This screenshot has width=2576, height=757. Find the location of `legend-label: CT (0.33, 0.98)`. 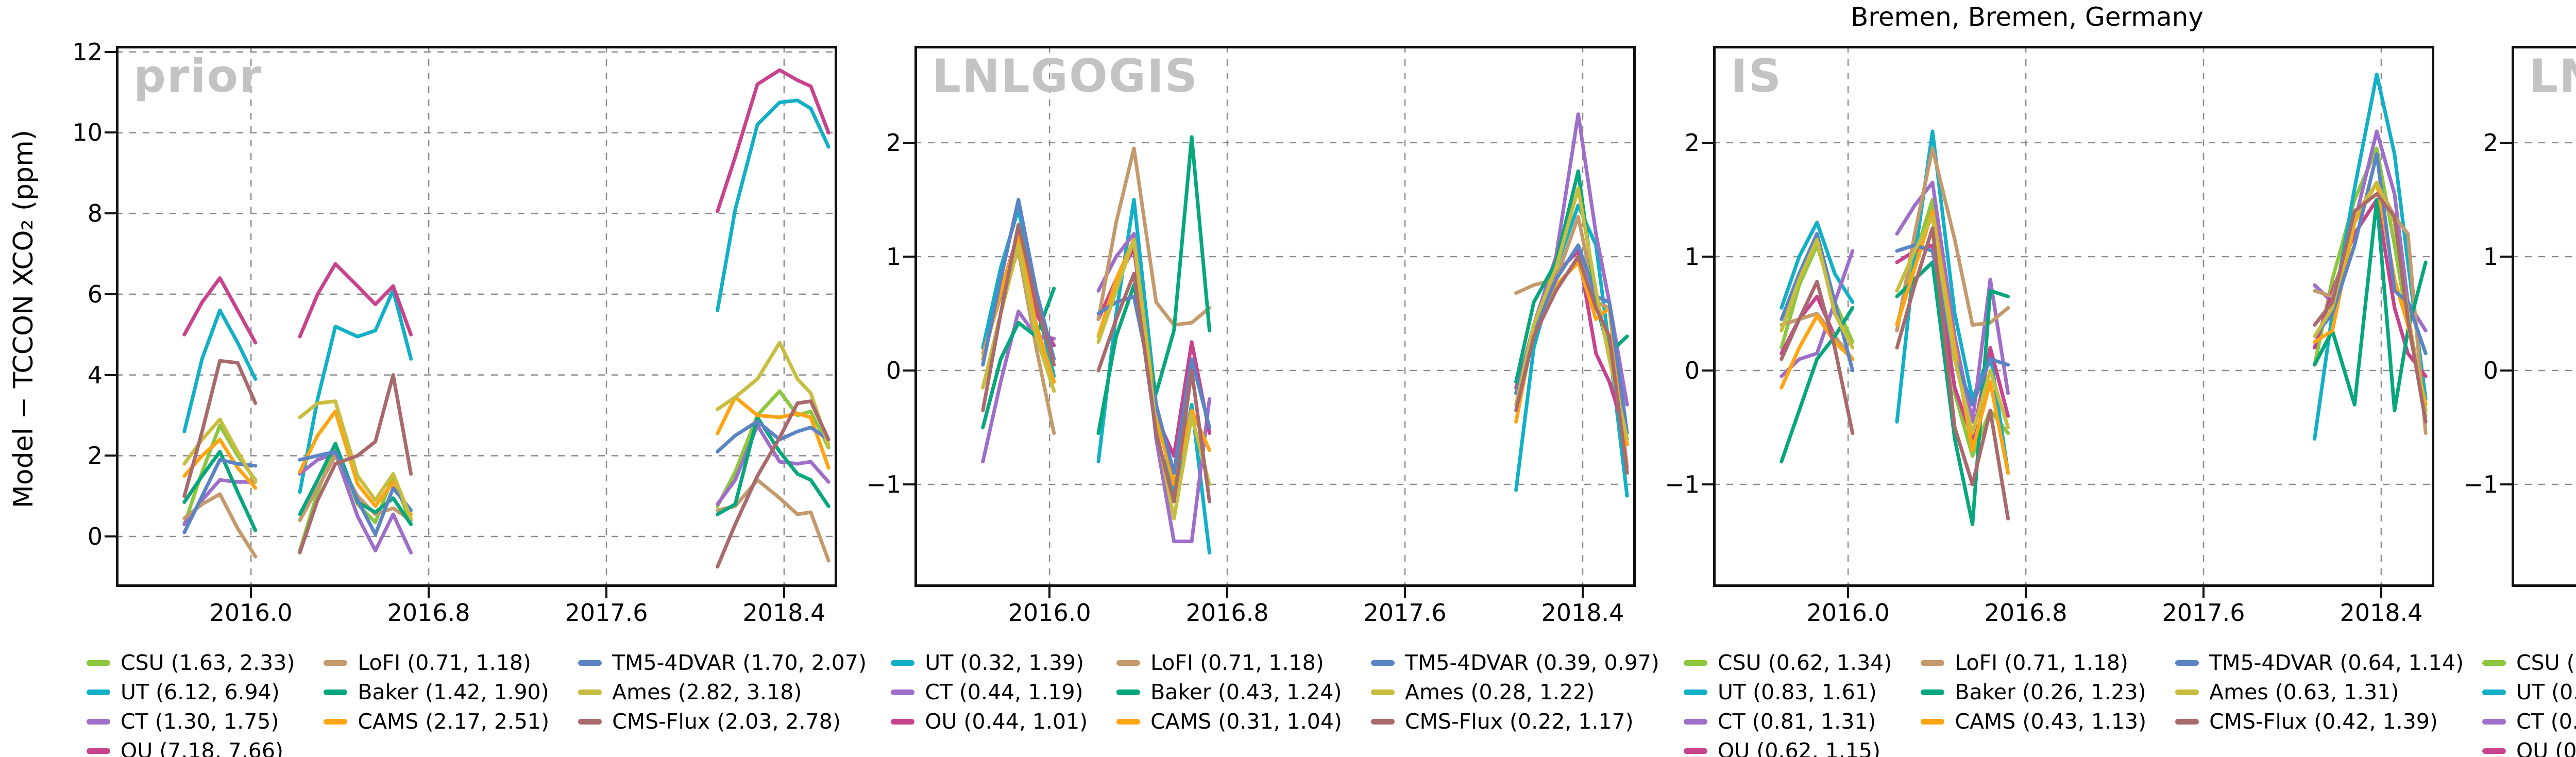

legend-label: CT (0.33, 0.98) is located at coordinates (2546, 722).